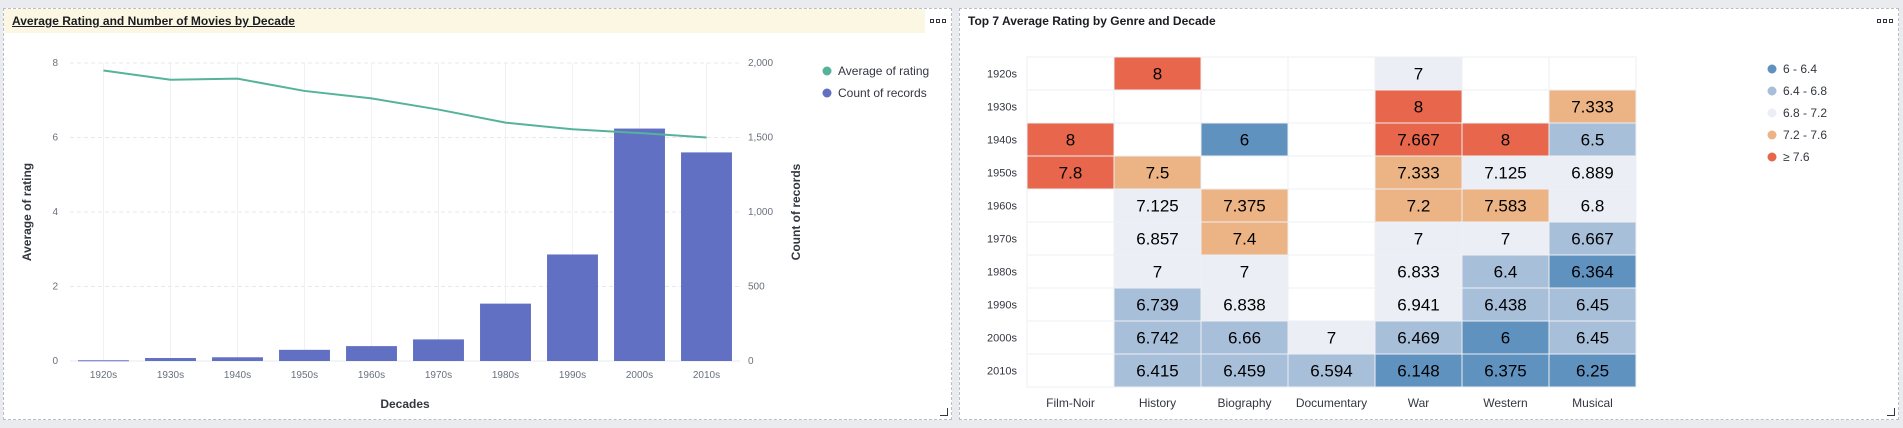 The height and width of the screenshot is (428, 1903). What do you see at coordinates (572, 375) in the screenshot?
I see `x-tick-label: 1990s` at bounding box center [572, 375].